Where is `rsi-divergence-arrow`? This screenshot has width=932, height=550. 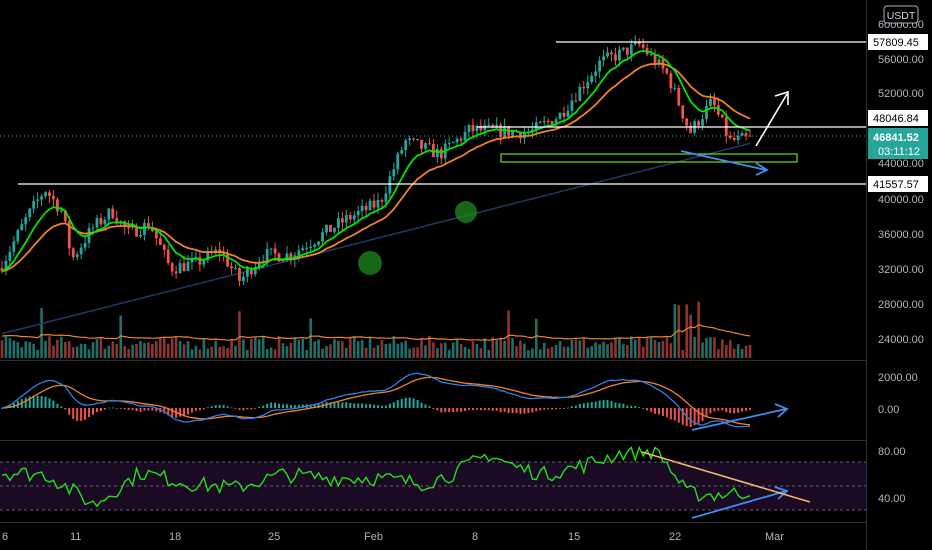
rsi-divergence-arrow is located at coordinates (740, 502).